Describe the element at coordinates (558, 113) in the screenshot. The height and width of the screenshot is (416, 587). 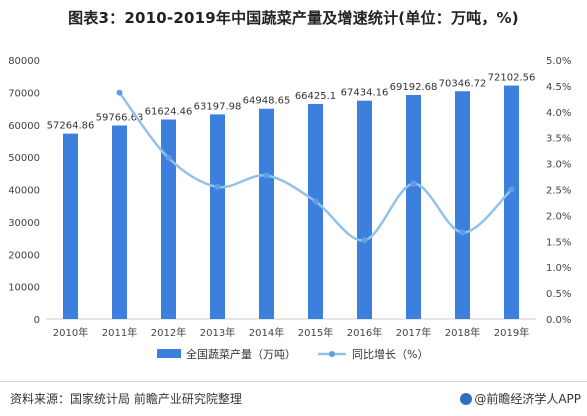
I see `y-right-tick-label: 4.0%` at that location.